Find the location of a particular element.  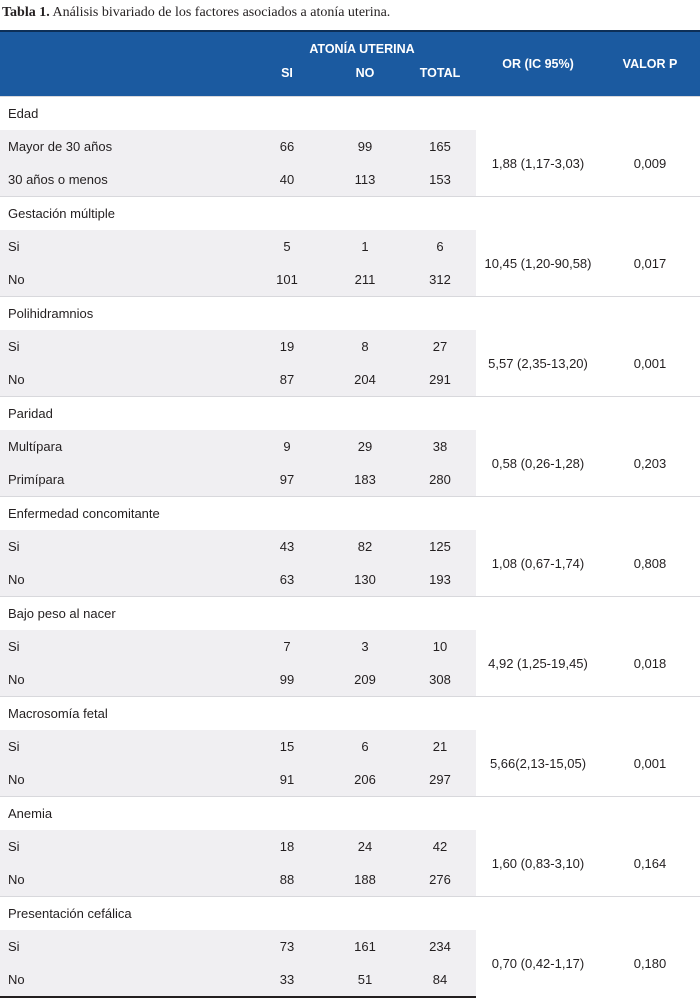

p-value: 0,203 is located at coordinates (650, 463).